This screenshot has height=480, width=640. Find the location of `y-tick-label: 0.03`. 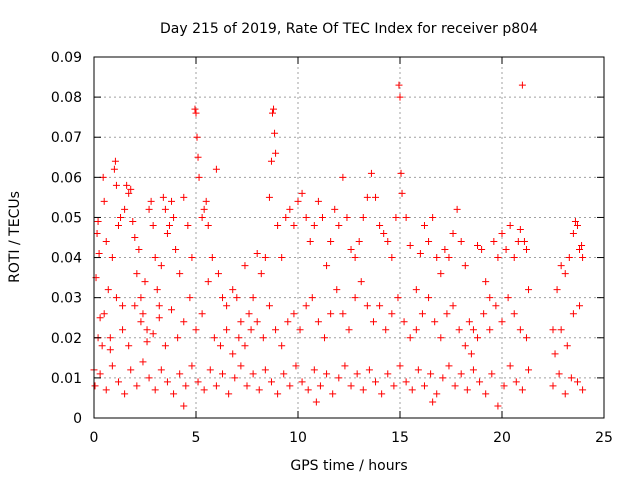

y-tick-label: 0.03 is located at coordinates (66, 299).